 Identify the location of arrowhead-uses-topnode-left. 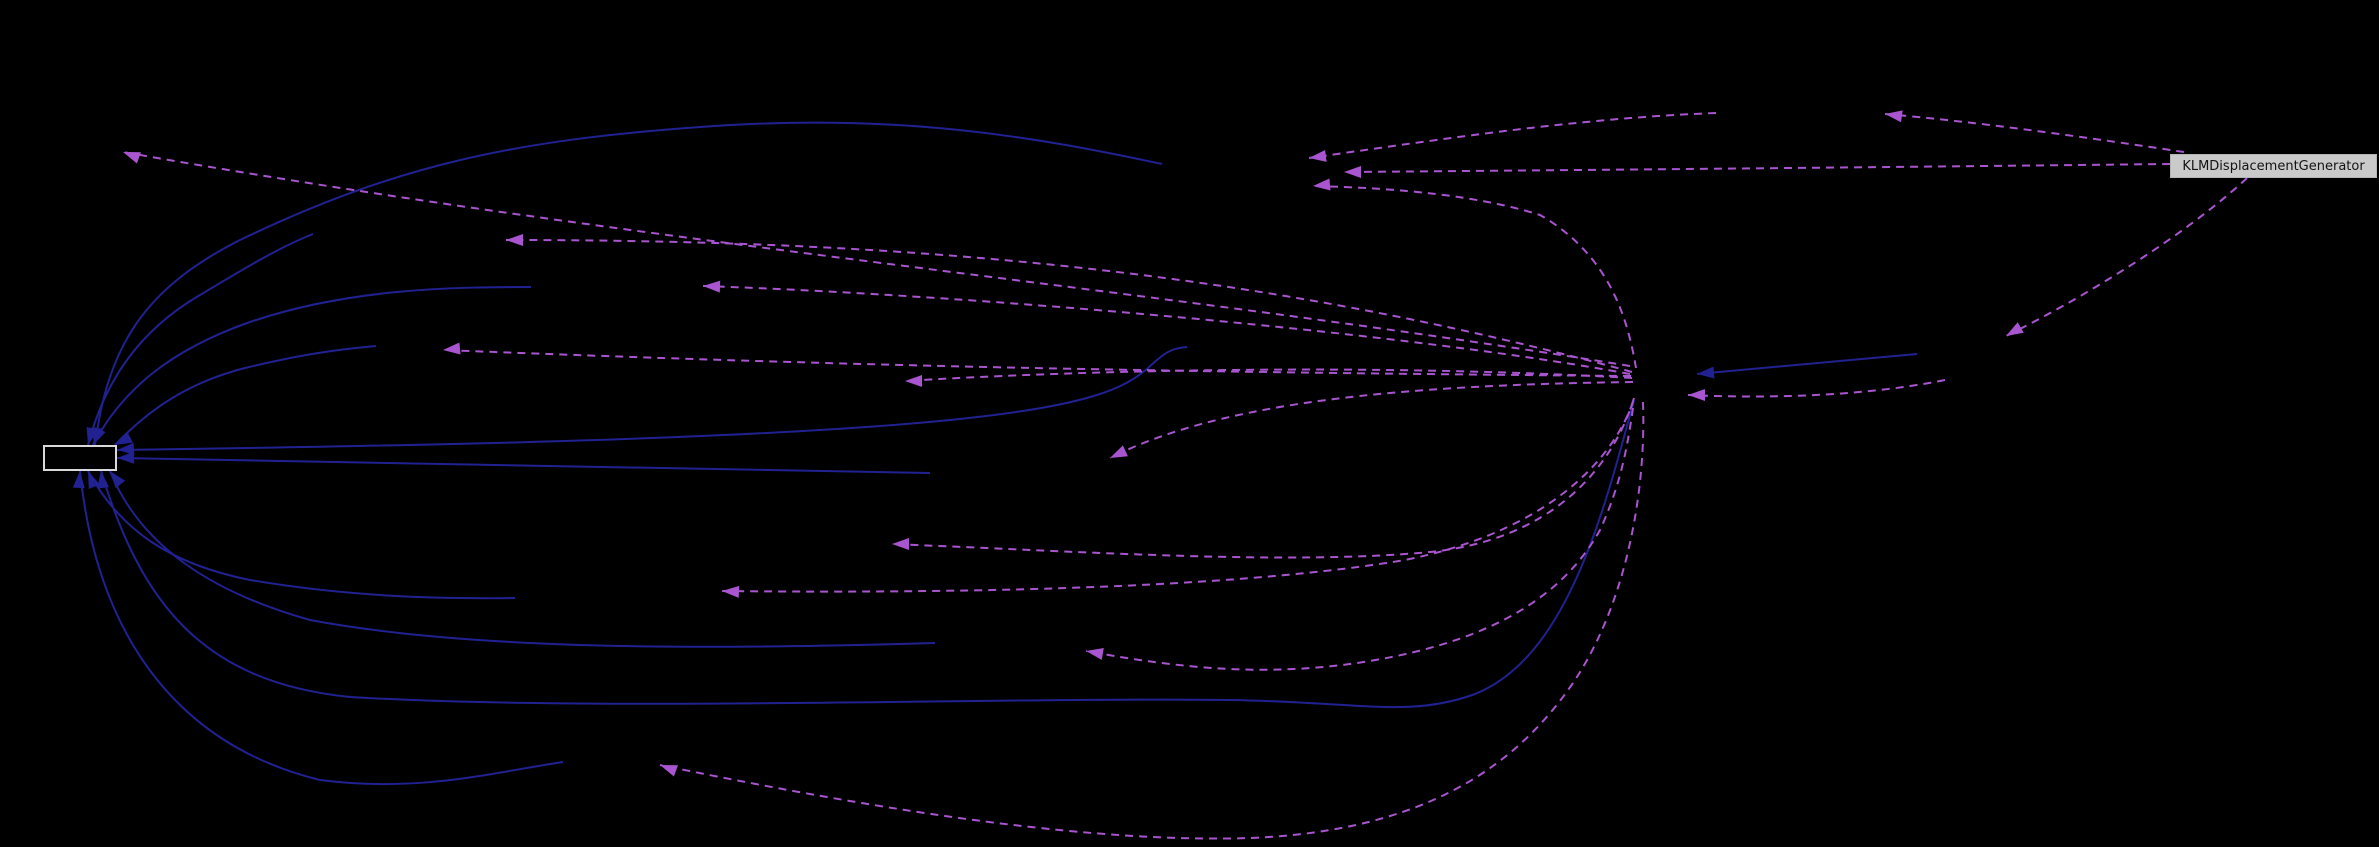
(1318, 156).